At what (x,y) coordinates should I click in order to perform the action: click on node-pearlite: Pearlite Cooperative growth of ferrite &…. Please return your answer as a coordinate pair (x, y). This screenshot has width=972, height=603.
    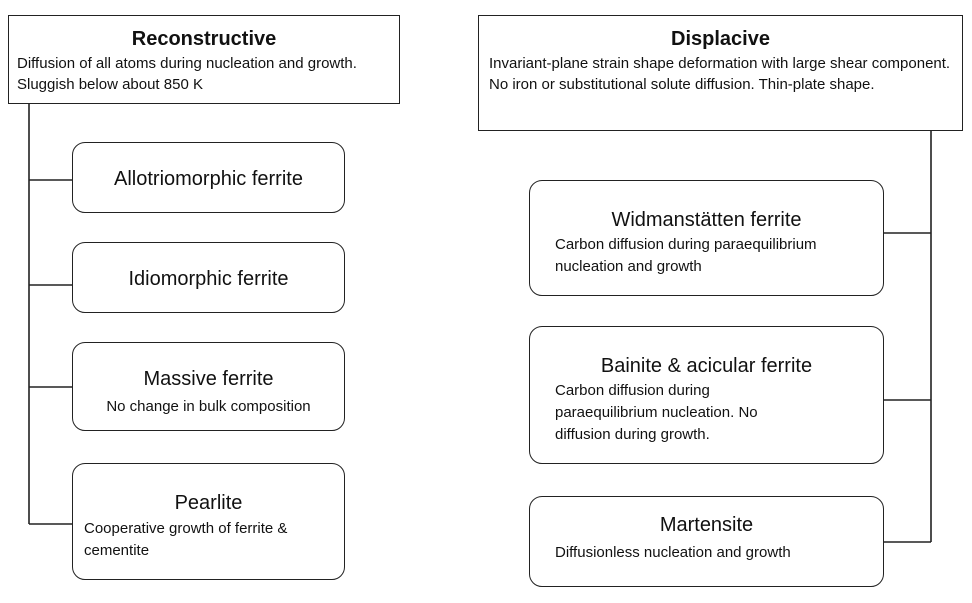
    Looking at the image, I should click on (208, 521).